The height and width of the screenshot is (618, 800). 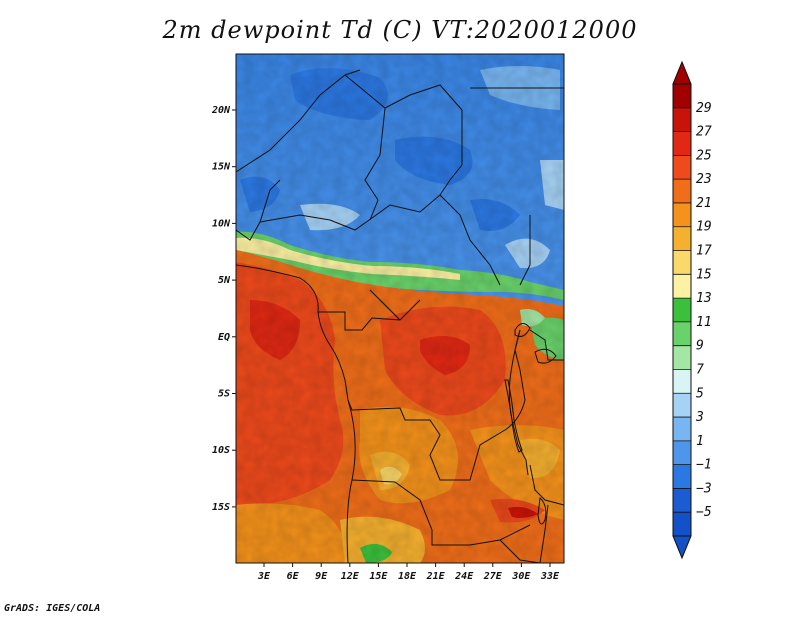 I want to click on lat-tick-label: 15S, so click(x=221, y=507).